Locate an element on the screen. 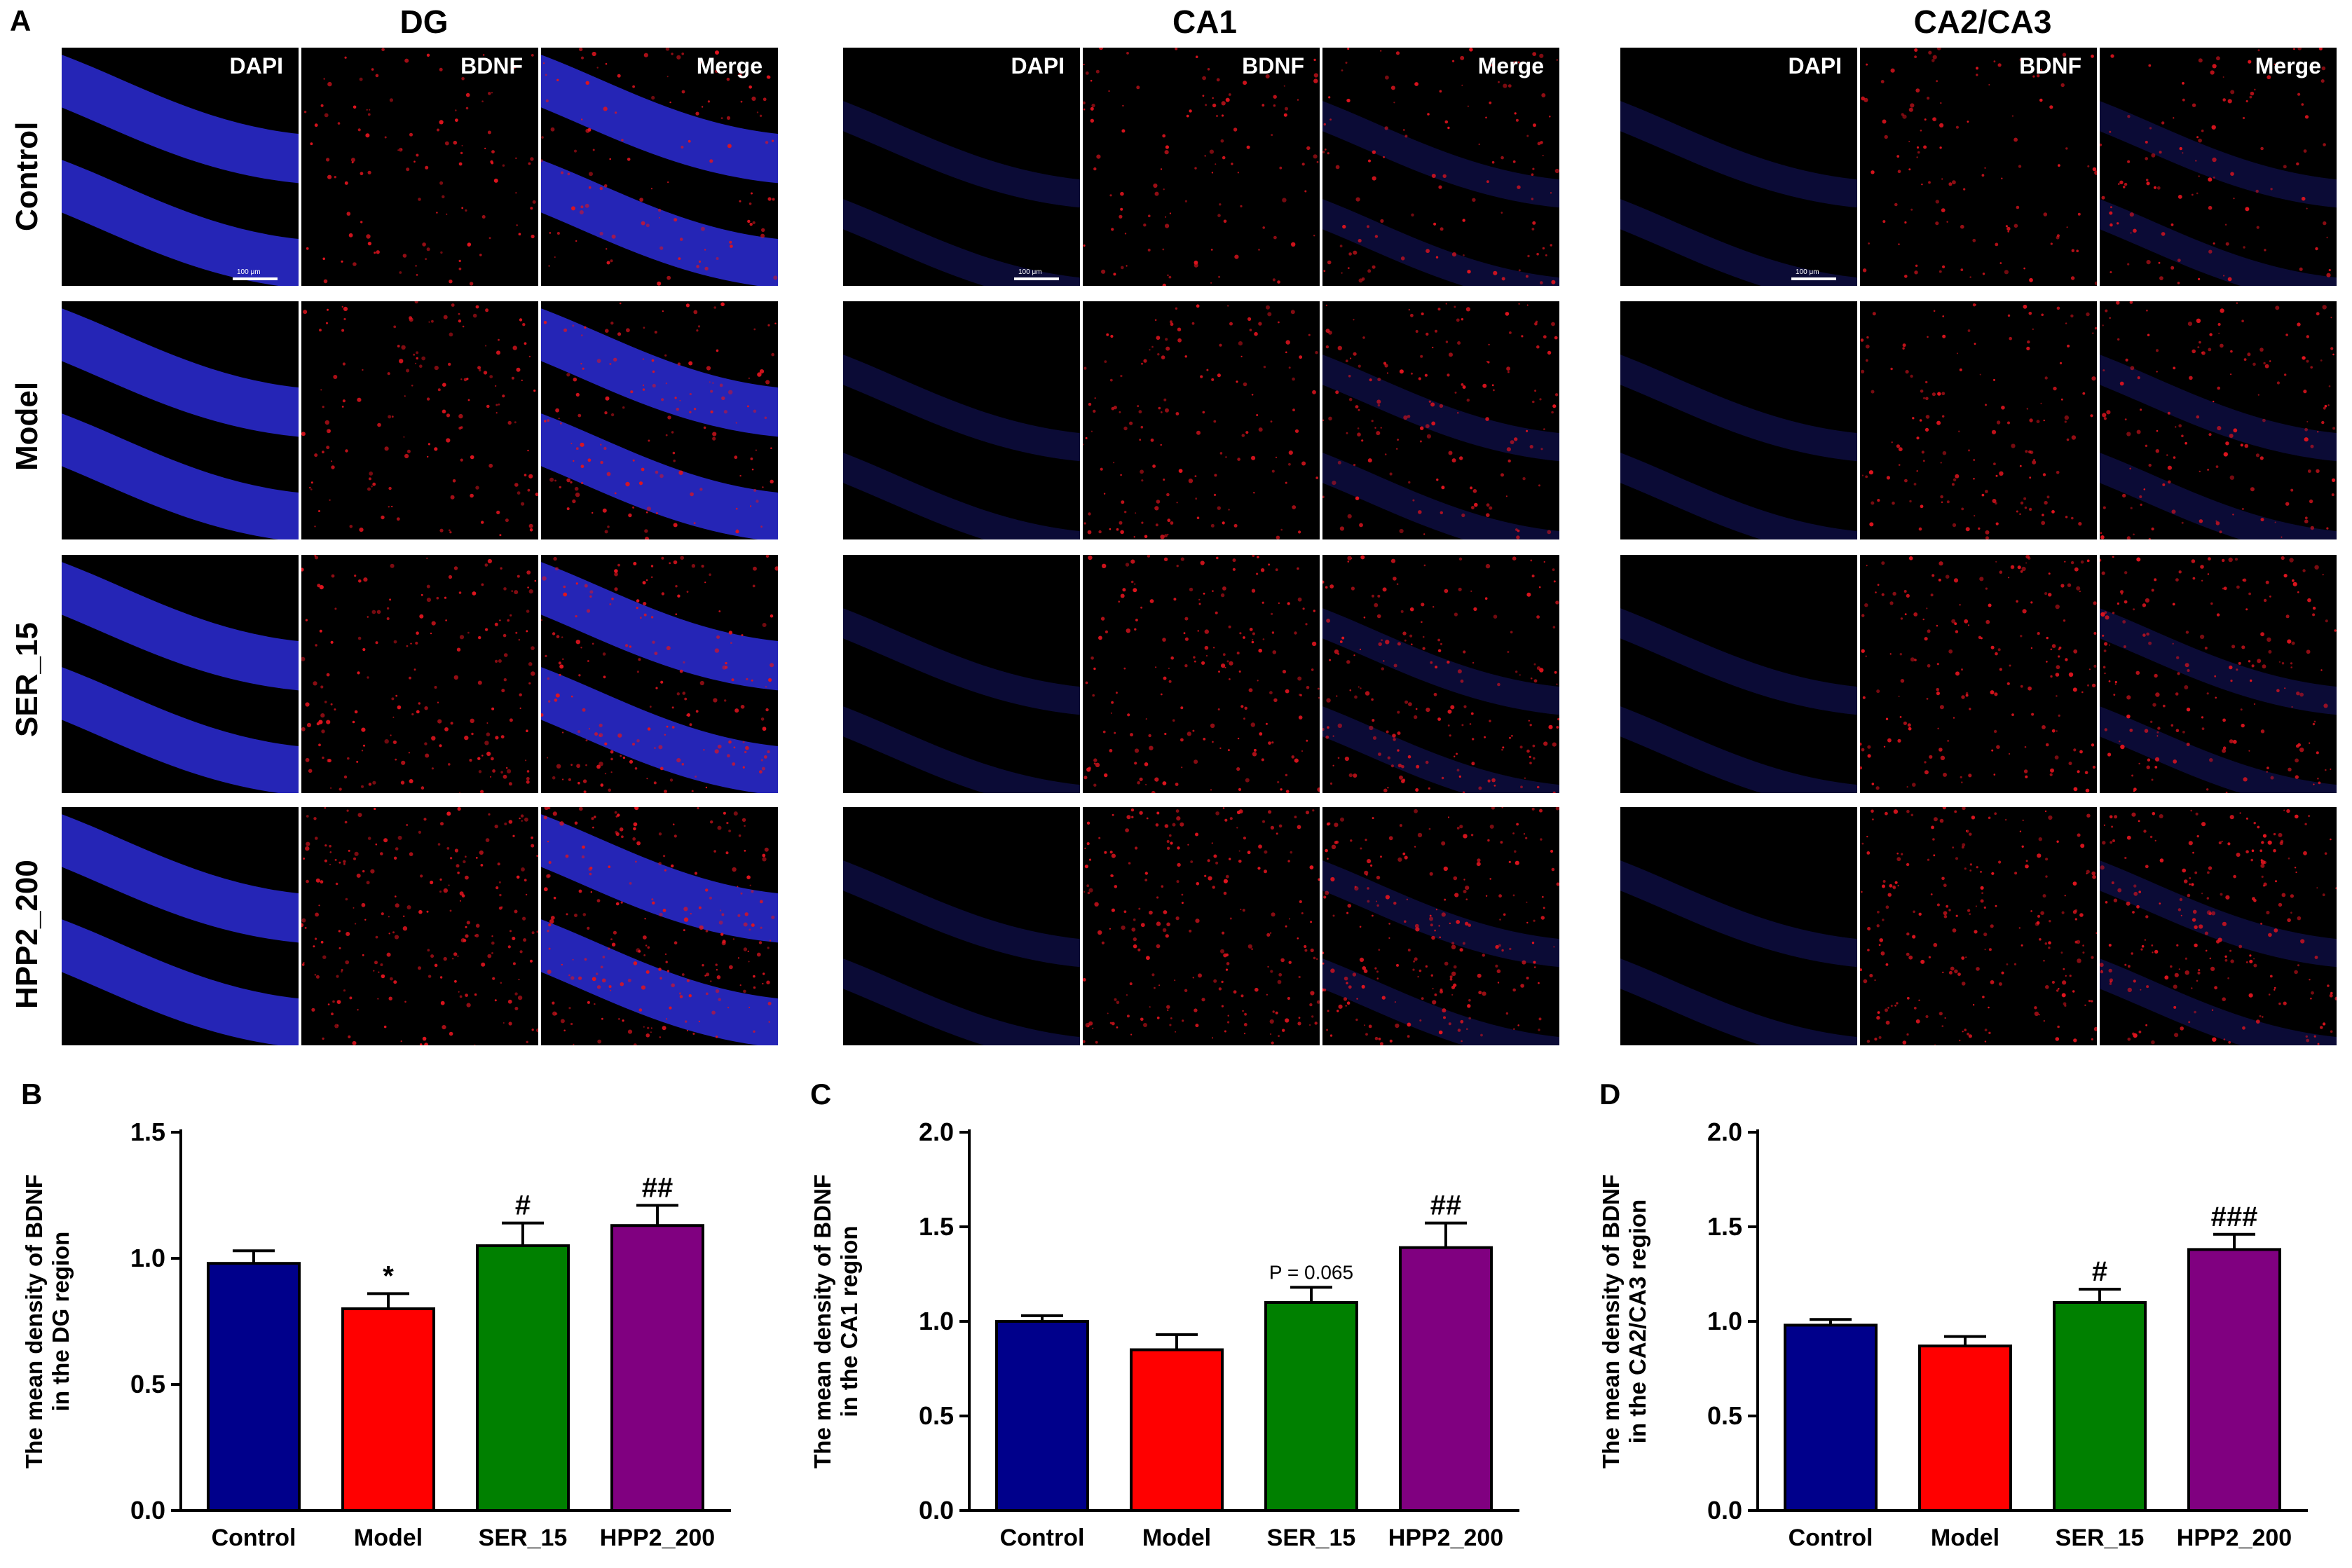  region-title-dg: DG is located at coordinates (424, 22).